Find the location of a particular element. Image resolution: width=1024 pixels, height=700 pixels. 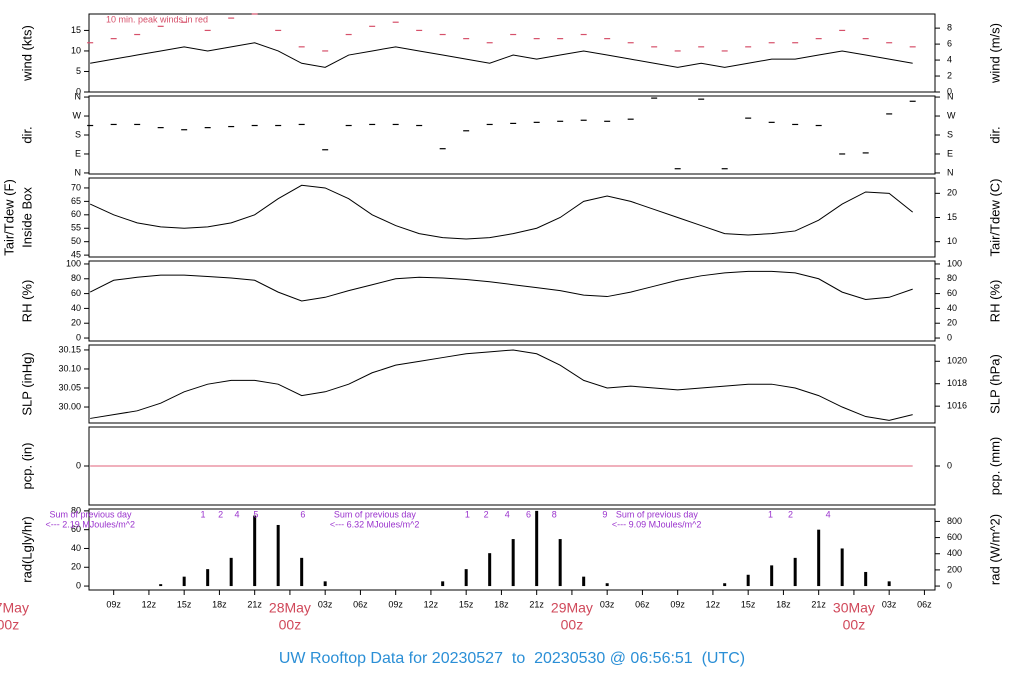

day-label: 29May is located at coordinates (572, 608).